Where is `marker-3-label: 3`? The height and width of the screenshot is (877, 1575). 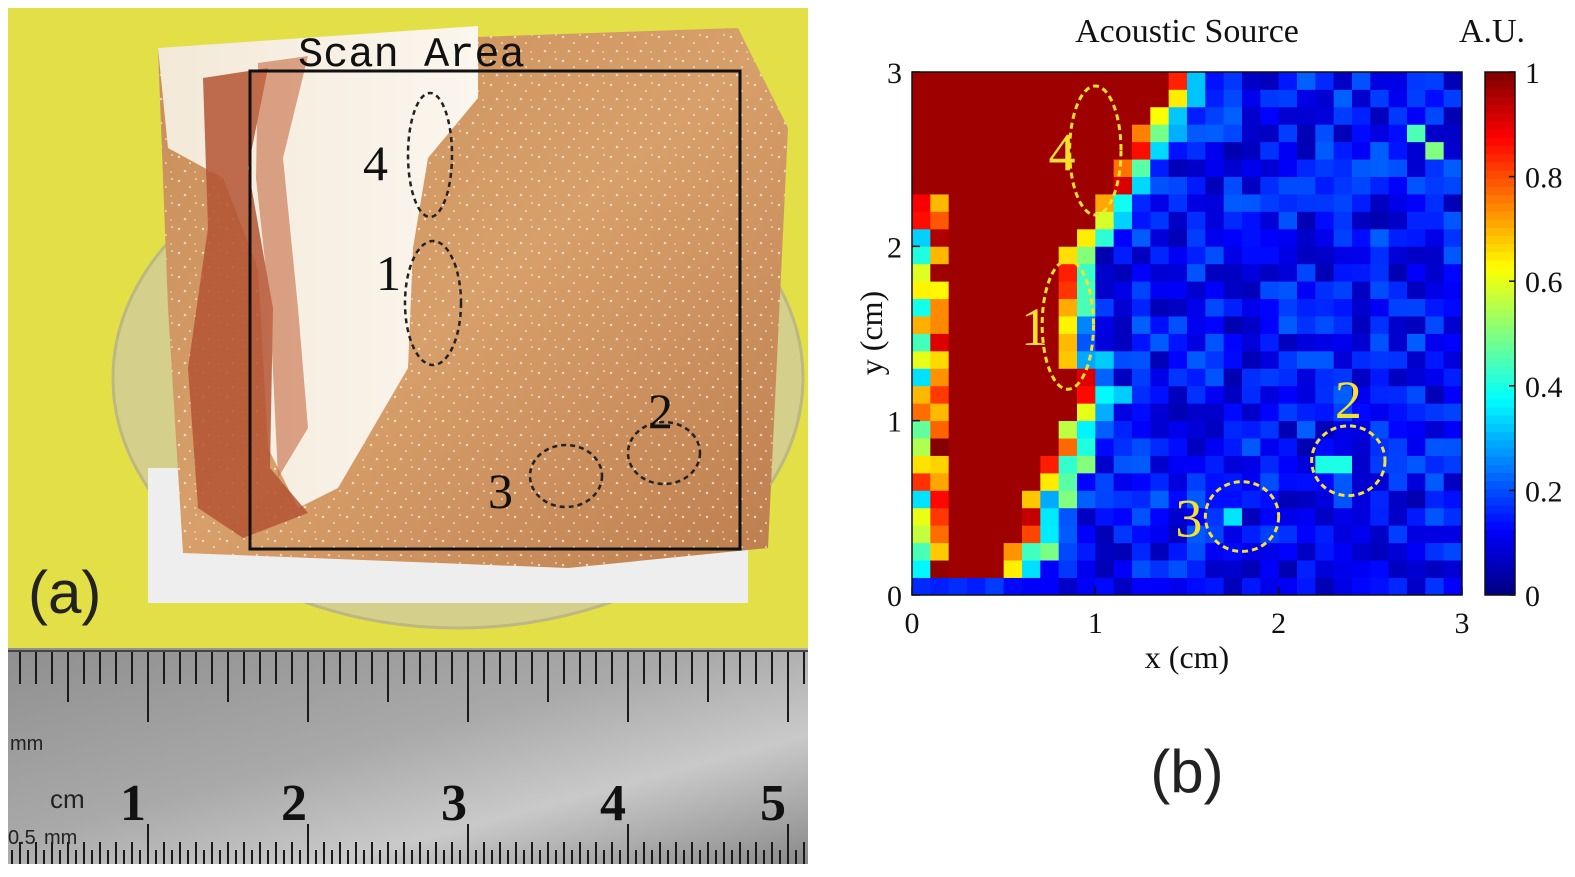 marker-3-label: 3 is located at coordinates (500, 491).